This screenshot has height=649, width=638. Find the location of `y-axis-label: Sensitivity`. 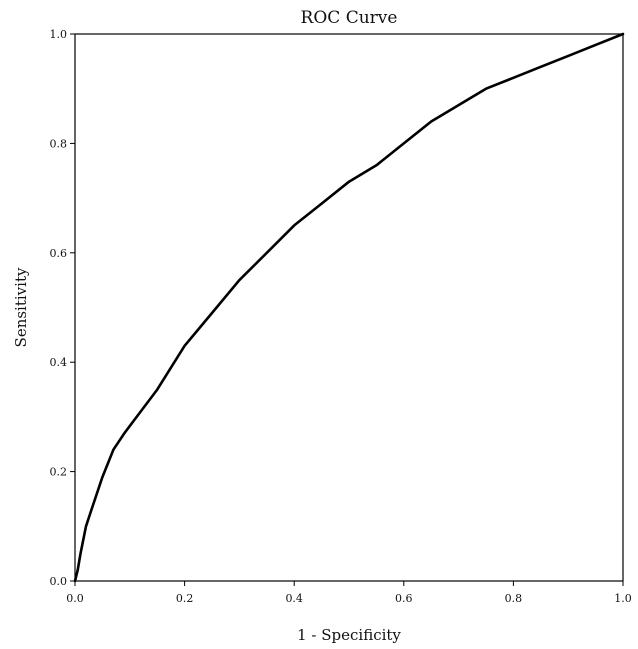

y-axis-label: Sensitivity is located at coordinates (21, 307).